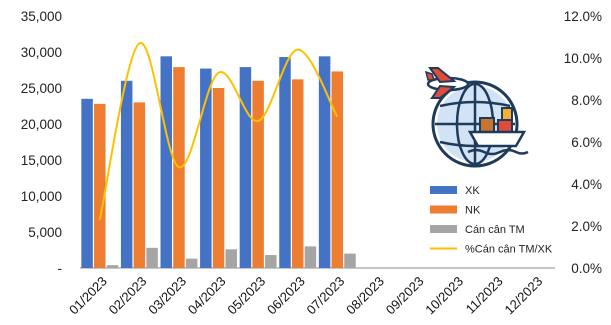 Image resolution: width=611 pixels, height=325 pixels. Describe the element at coordinates (88, 296) in the screenshot. I see `x-tick-label: 01/2023` at that location.